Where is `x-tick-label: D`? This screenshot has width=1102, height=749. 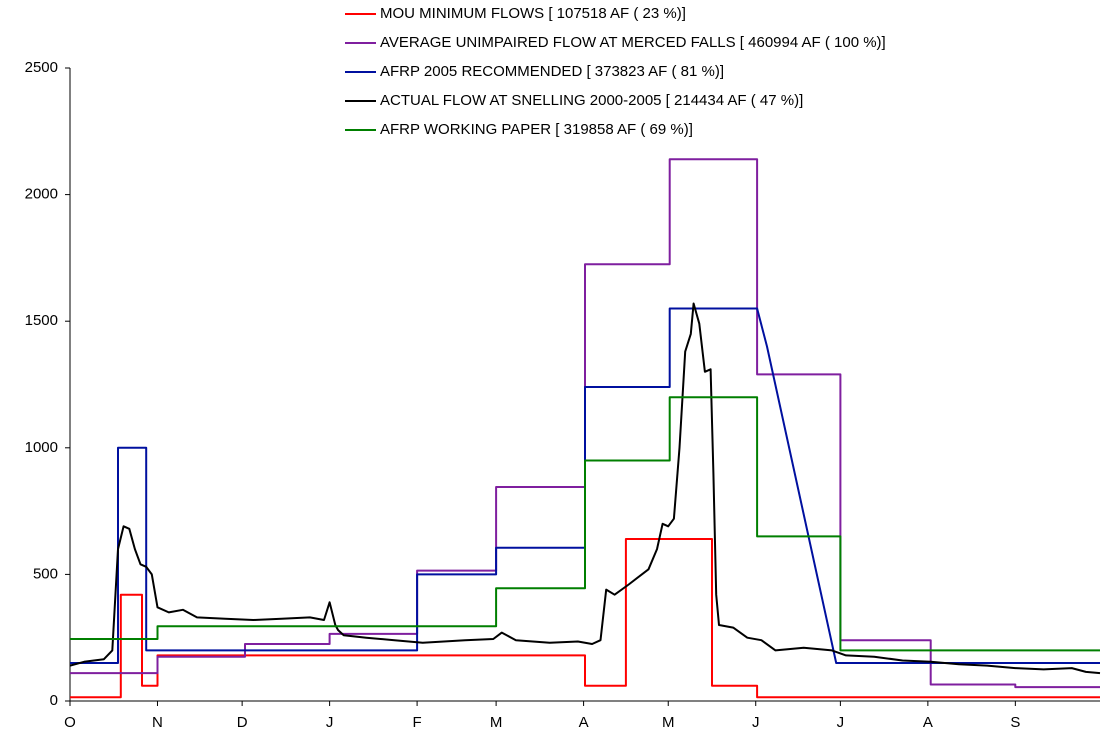
x-tick-label: D is located at coordinates (242, 722).